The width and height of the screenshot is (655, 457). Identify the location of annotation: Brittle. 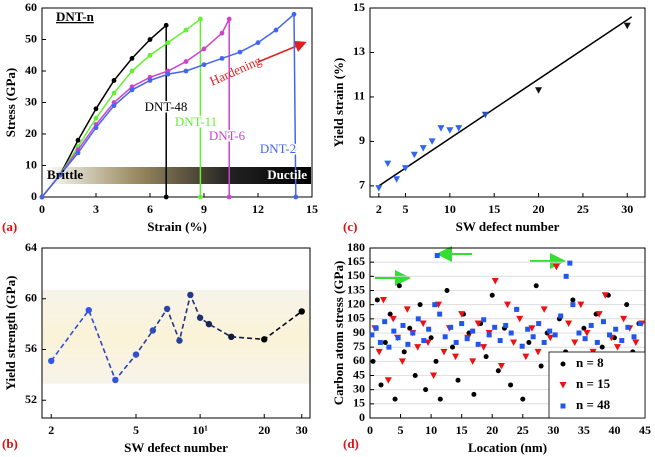
(65, 174).